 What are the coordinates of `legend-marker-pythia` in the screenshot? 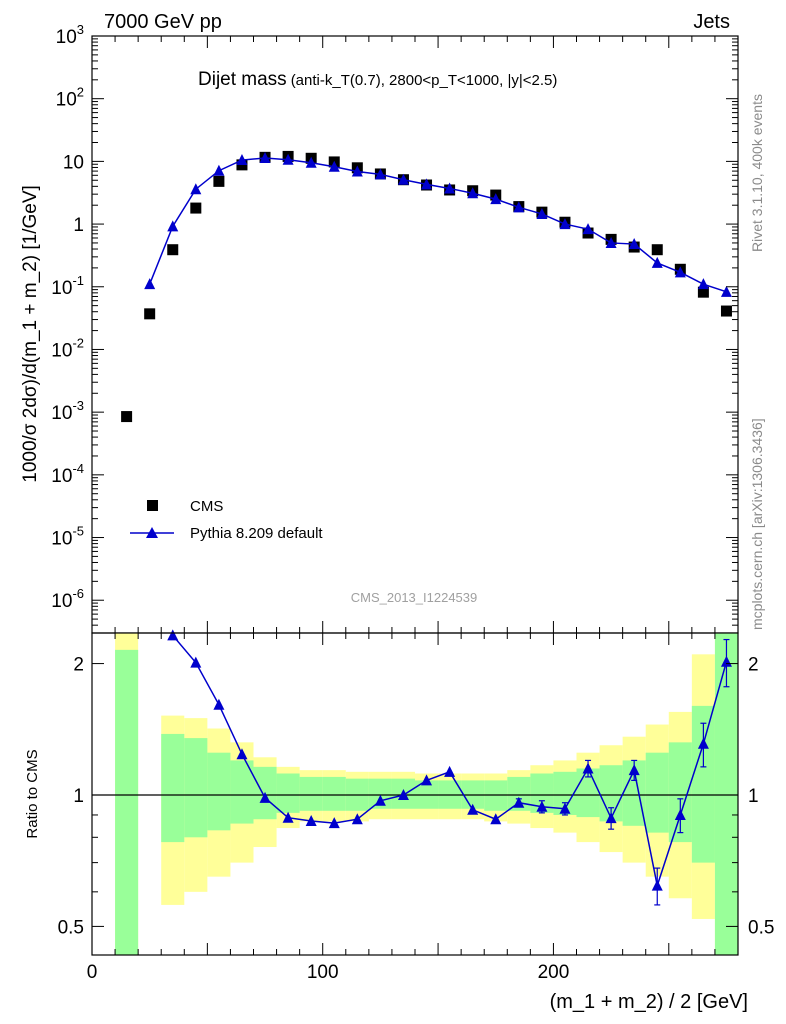 It's located at (152, 532).